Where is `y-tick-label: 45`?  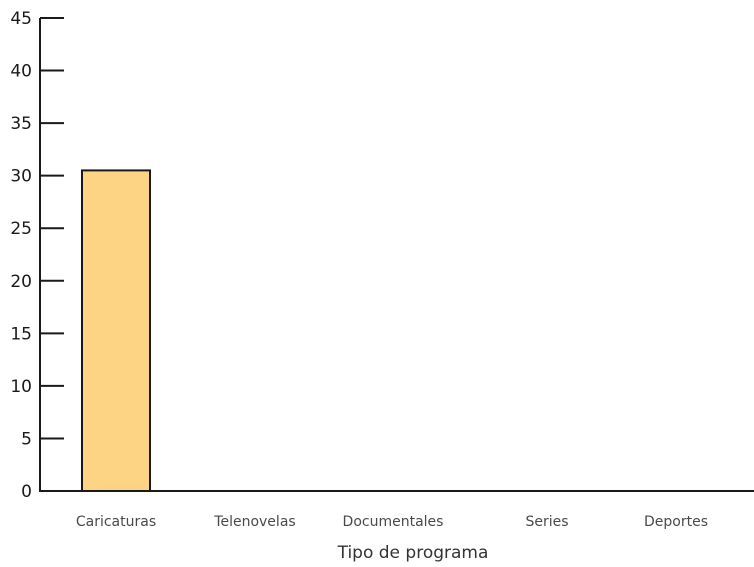
y-tick-label: 45 is located at coordinates (21, 19).